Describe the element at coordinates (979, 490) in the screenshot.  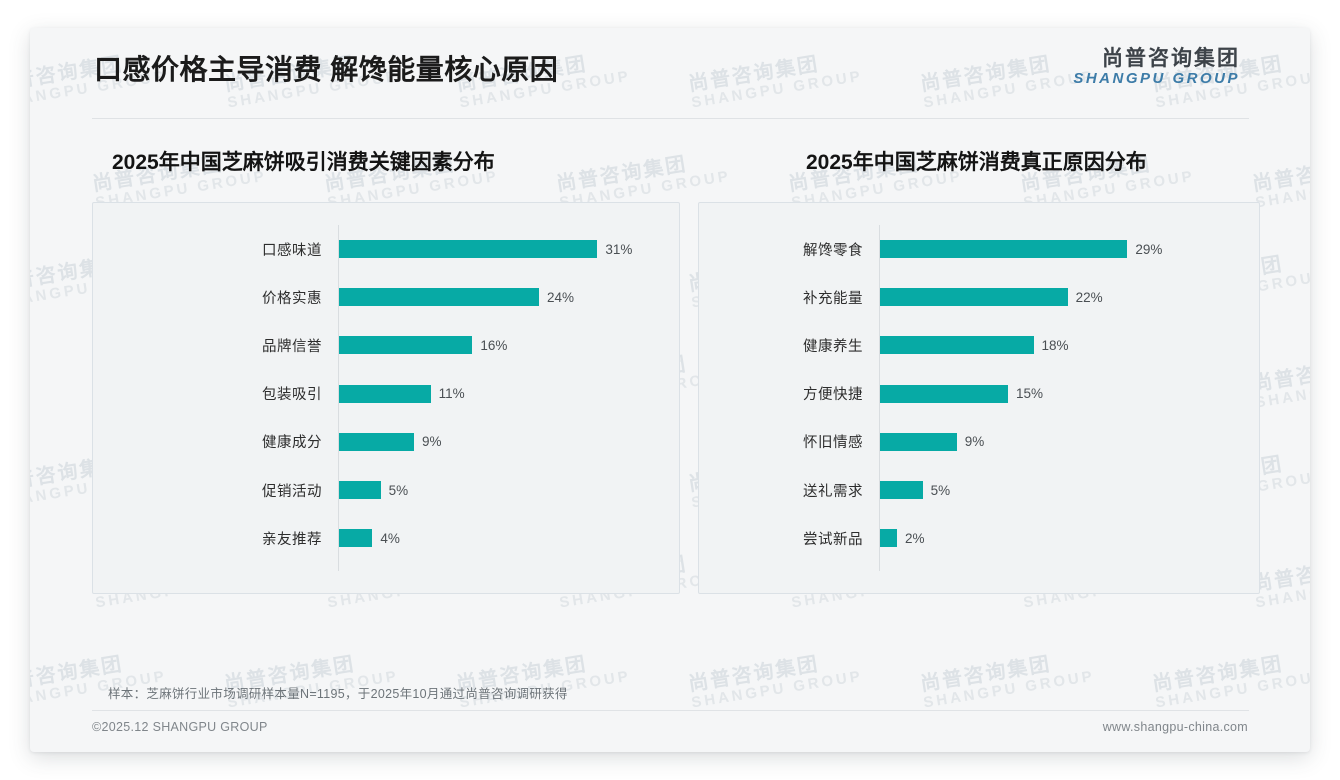
I see `bar-row: 送礼需求 5%` at that location.